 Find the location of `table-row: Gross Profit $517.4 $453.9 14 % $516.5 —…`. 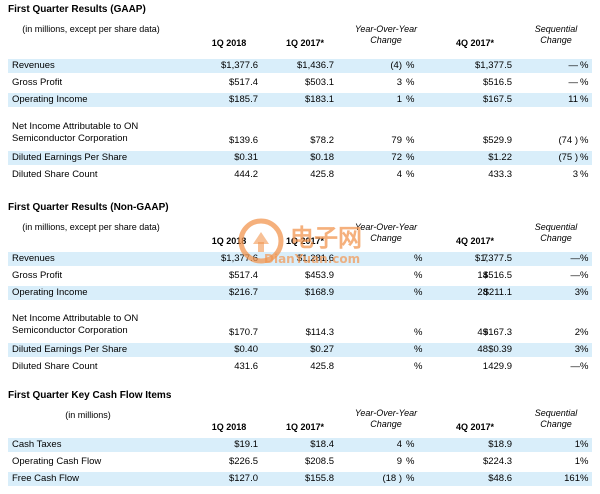

table-row: Gross Profit $517.4 $453.9 14 % $516.5 —… is located at coordinates (300, 276).